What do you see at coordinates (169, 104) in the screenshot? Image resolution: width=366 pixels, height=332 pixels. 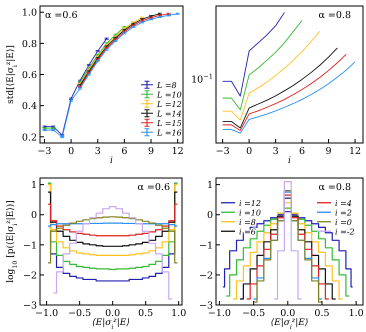 I see `legend-label: L =12` at bounding box center [169, 104].